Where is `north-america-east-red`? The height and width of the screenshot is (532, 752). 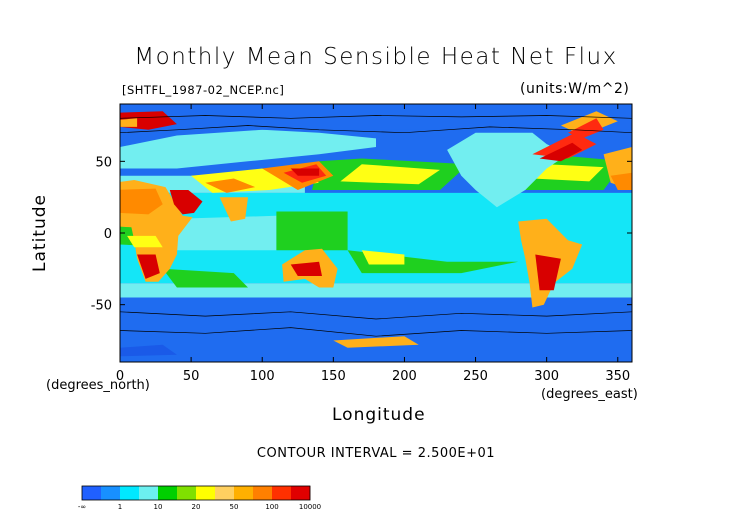
north-america-east-red is located at coordinates (564, 145).